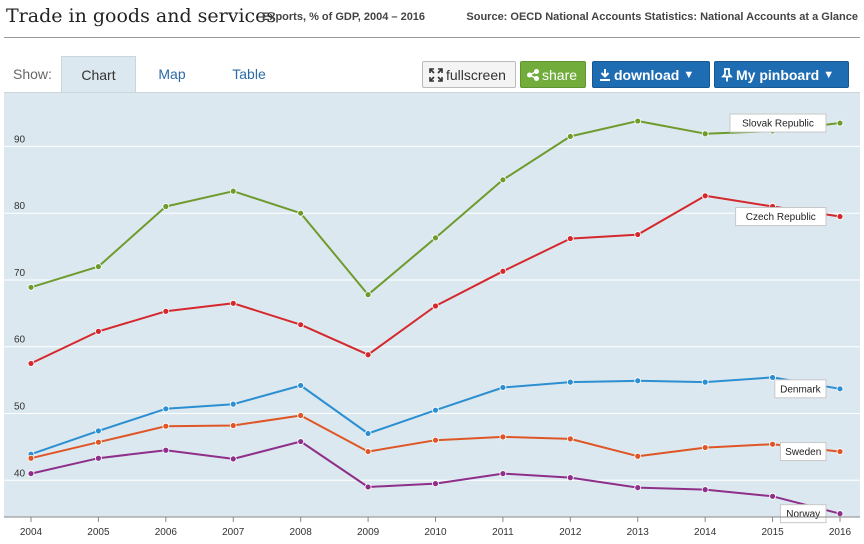 Image resolution: width=864 pixels, height=544 pixels. I want to click on tab-table-label: Table, so click(249, 74).